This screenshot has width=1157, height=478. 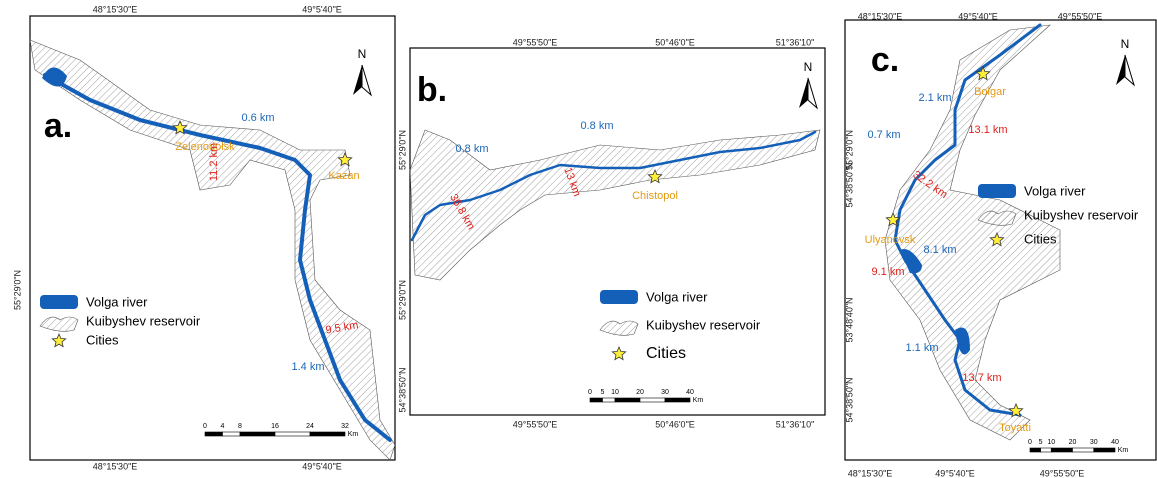 I want to click on width-label: 11.2 km, so click(x=214, y=162).